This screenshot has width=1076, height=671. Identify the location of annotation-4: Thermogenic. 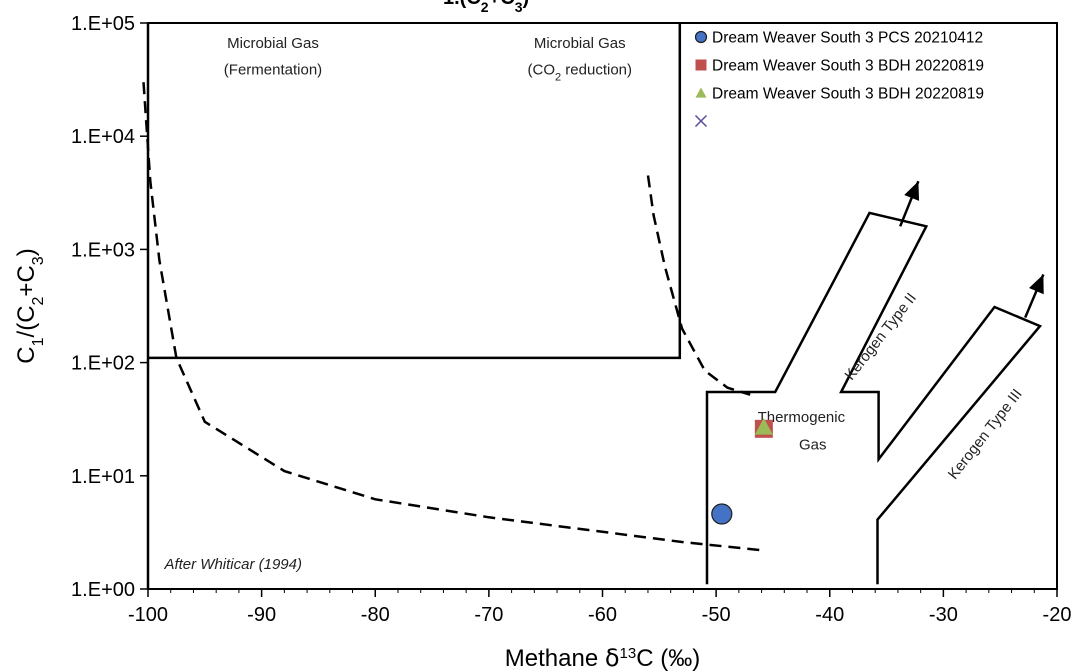
(802, 417).